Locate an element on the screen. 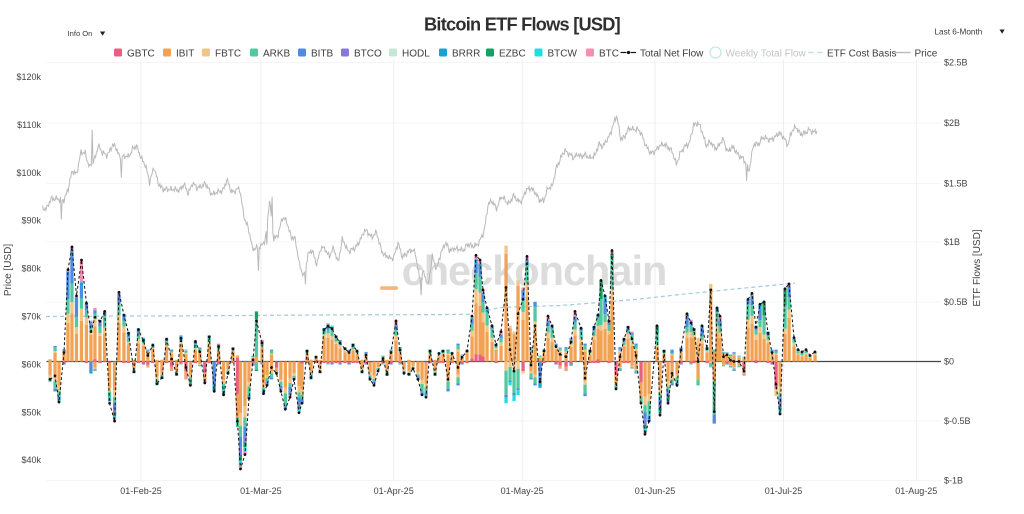 This screenshot has width=1024, height=514. svg-text: FBTC is located at coordinates (228, 54).